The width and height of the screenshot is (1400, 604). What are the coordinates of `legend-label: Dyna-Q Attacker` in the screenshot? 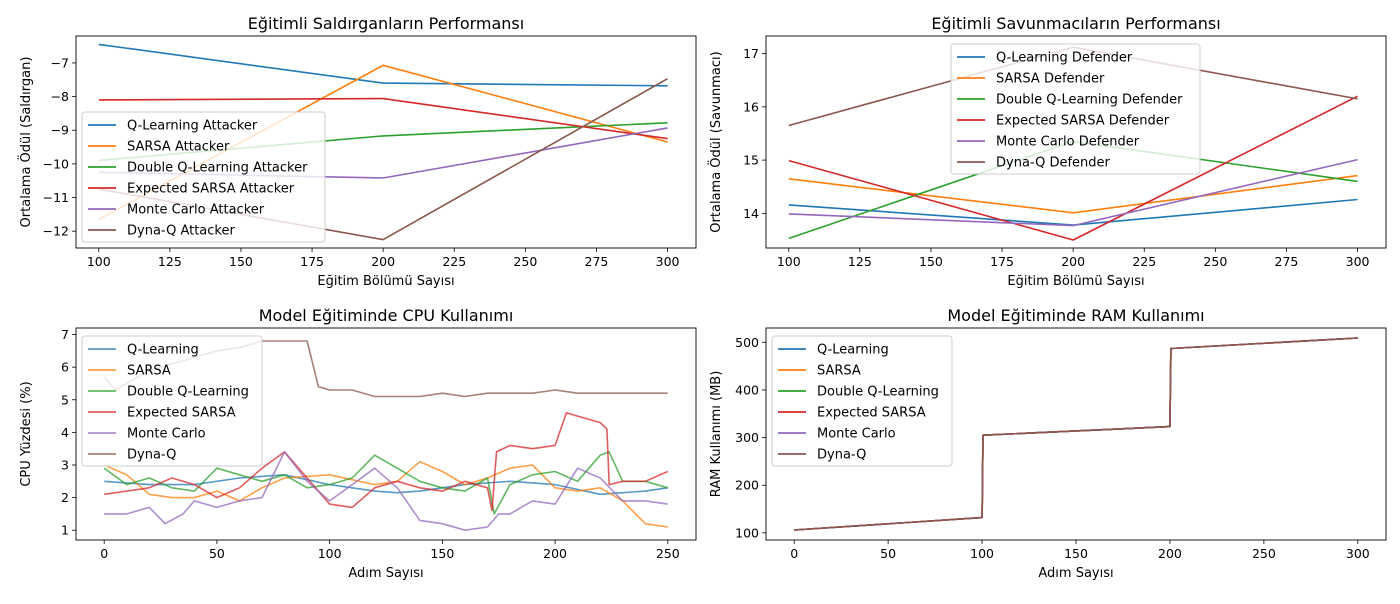 It's located at (181, 231).